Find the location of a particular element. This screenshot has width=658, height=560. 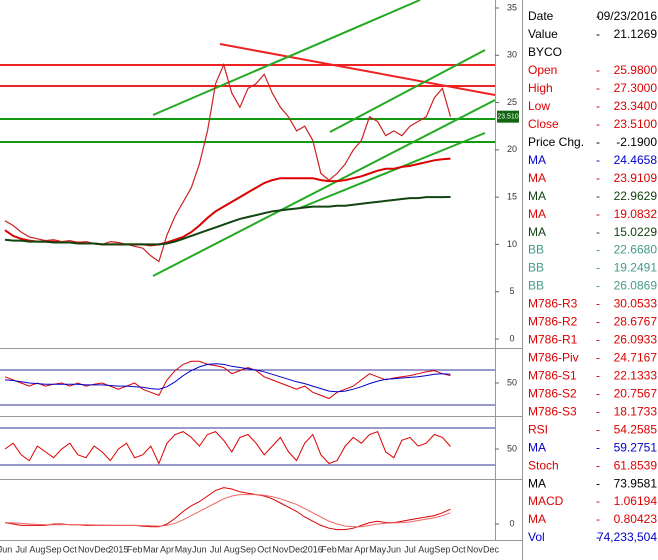

x-tick-label: Jul is located at coordinates (410, 549).